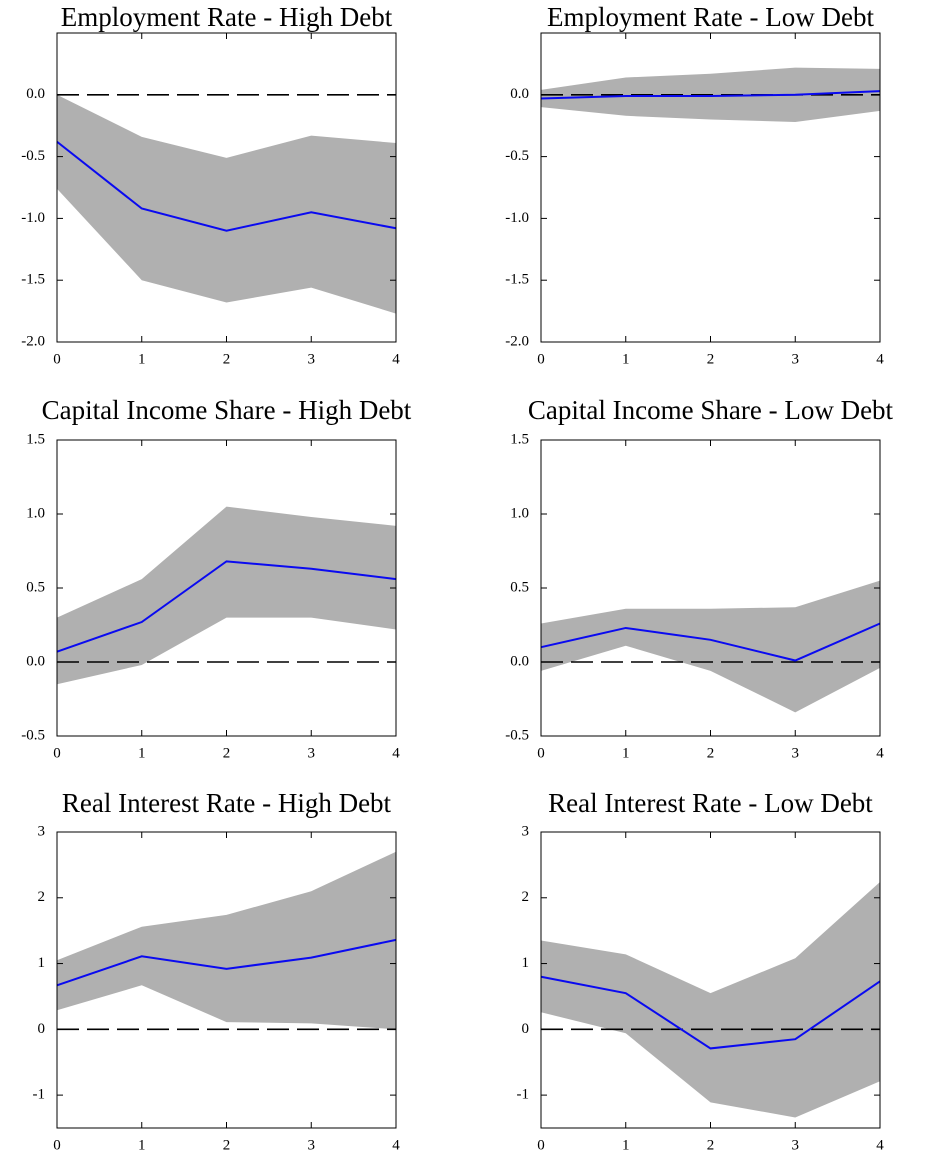 The image size is (930, 1163). What do you see at coordinates (227, 17) in the screenshot?
I see `panel-title: Employment Rate - High Debt` at bounding box center [227, 17].